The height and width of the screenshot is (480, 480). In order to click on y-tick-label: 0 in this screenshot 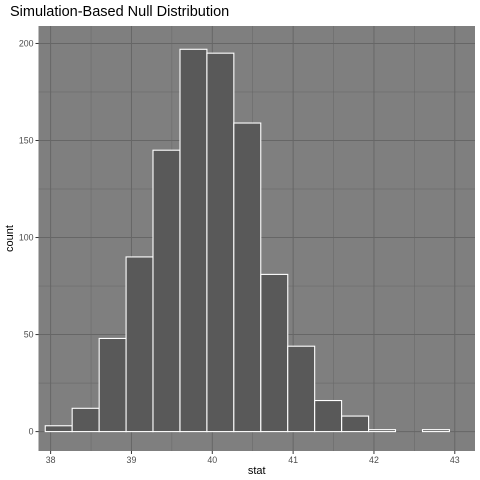, I will do `click(31, 432)`.